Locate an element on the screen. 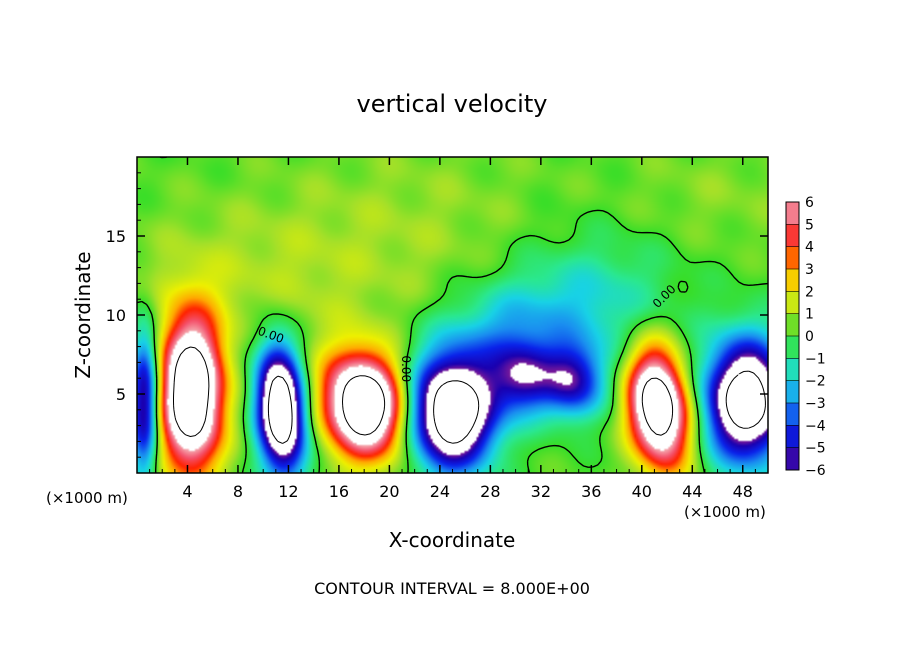 Image resolution: width=904 pixels, height=654 pixels. colorbar-tick-label: 1 is located at coordinates (809, 315).